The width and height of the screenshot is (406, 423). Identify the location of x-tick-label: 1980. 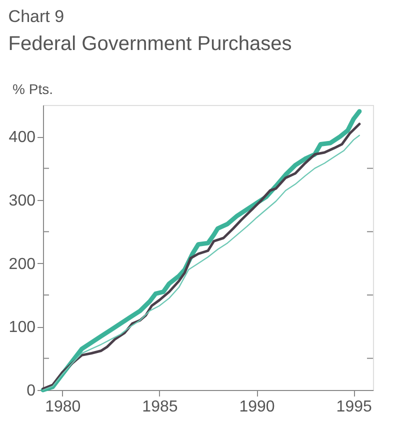
(63, 407).